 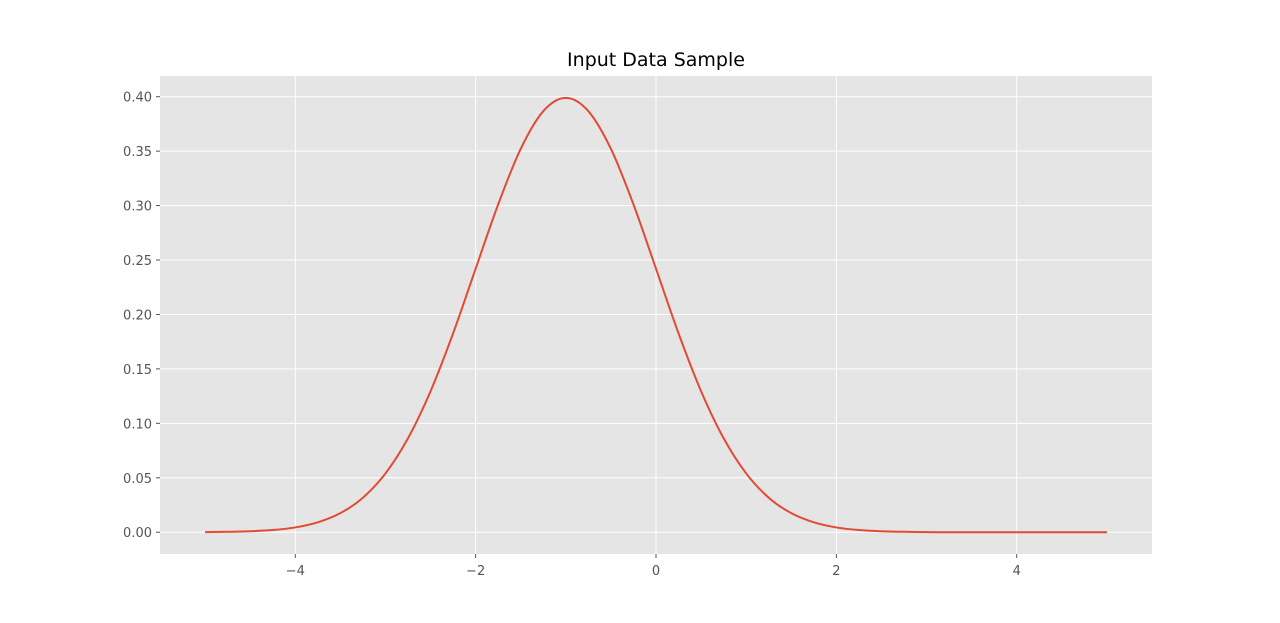 What do you see at coordinates (137, 533) in the screenshot?
I see `y-tick-label: 0.00` at bounding box center [137, 533].